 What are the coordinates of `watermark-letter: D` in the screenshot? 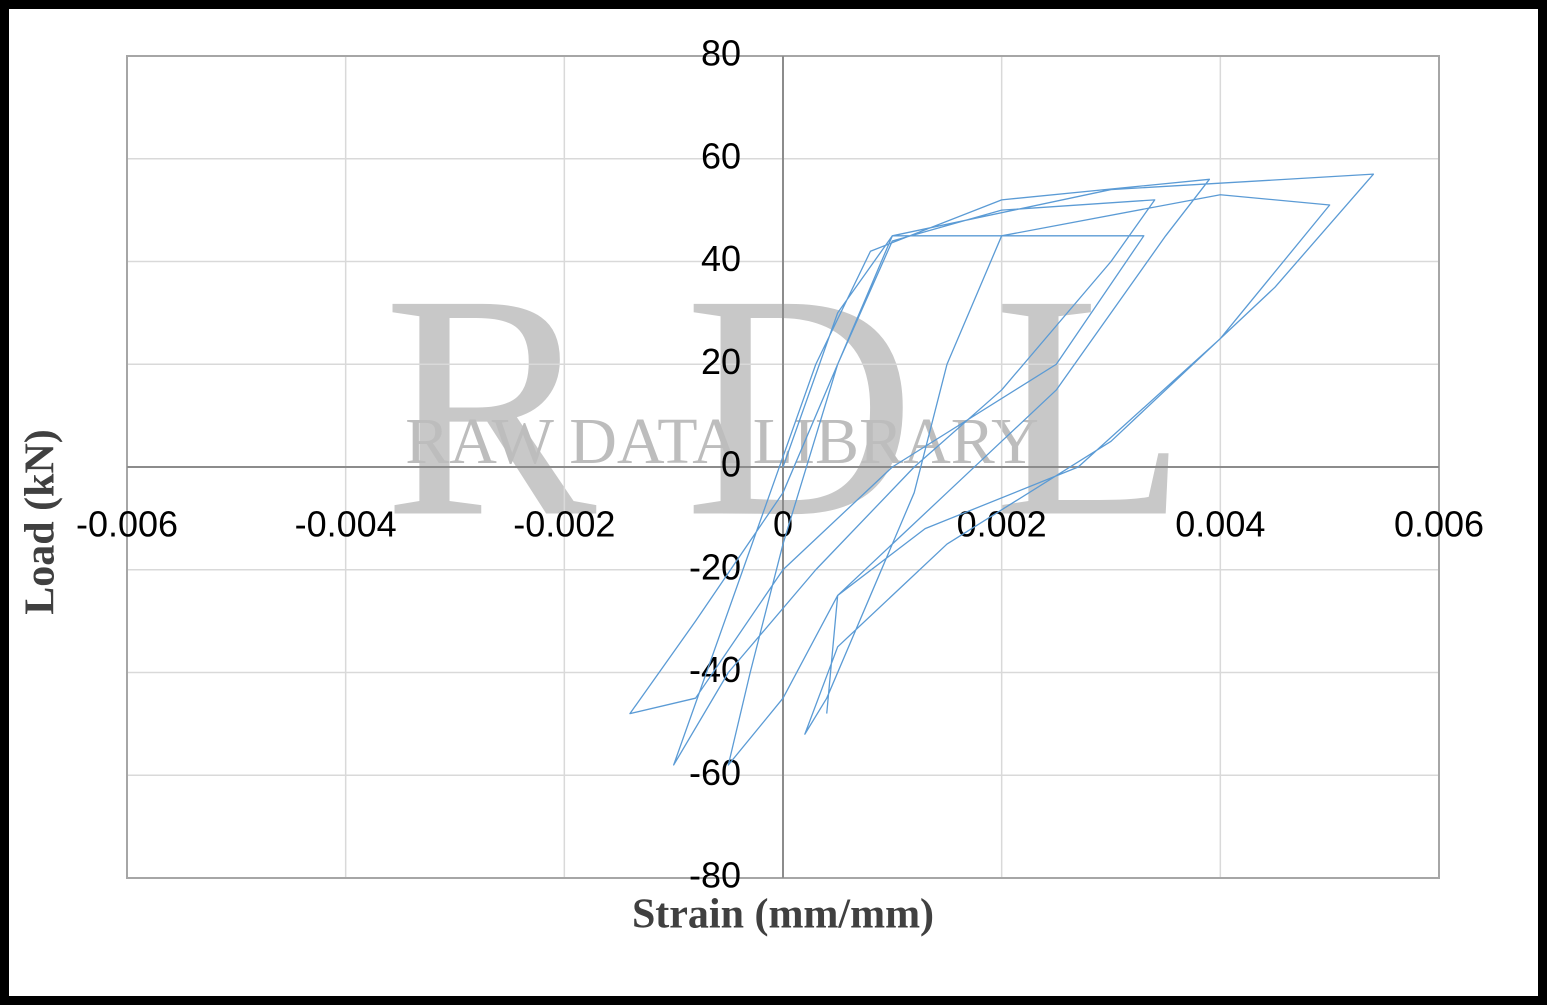 It's located at (799, 406).